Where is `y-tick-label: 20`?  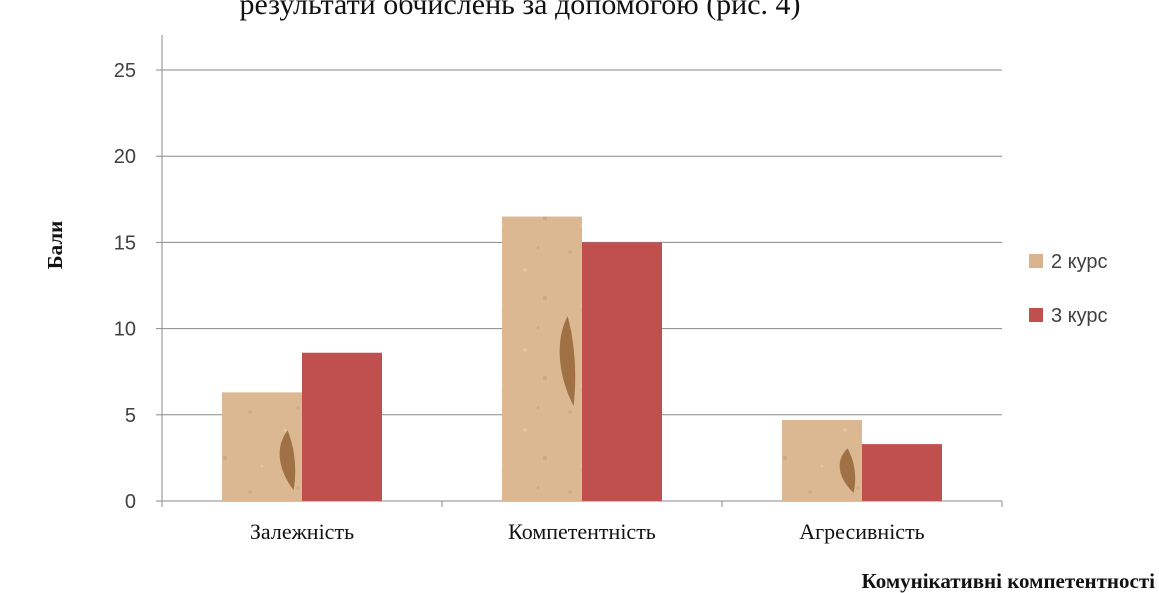 y-tick-label: 20 is located at coordinates (125, 157).